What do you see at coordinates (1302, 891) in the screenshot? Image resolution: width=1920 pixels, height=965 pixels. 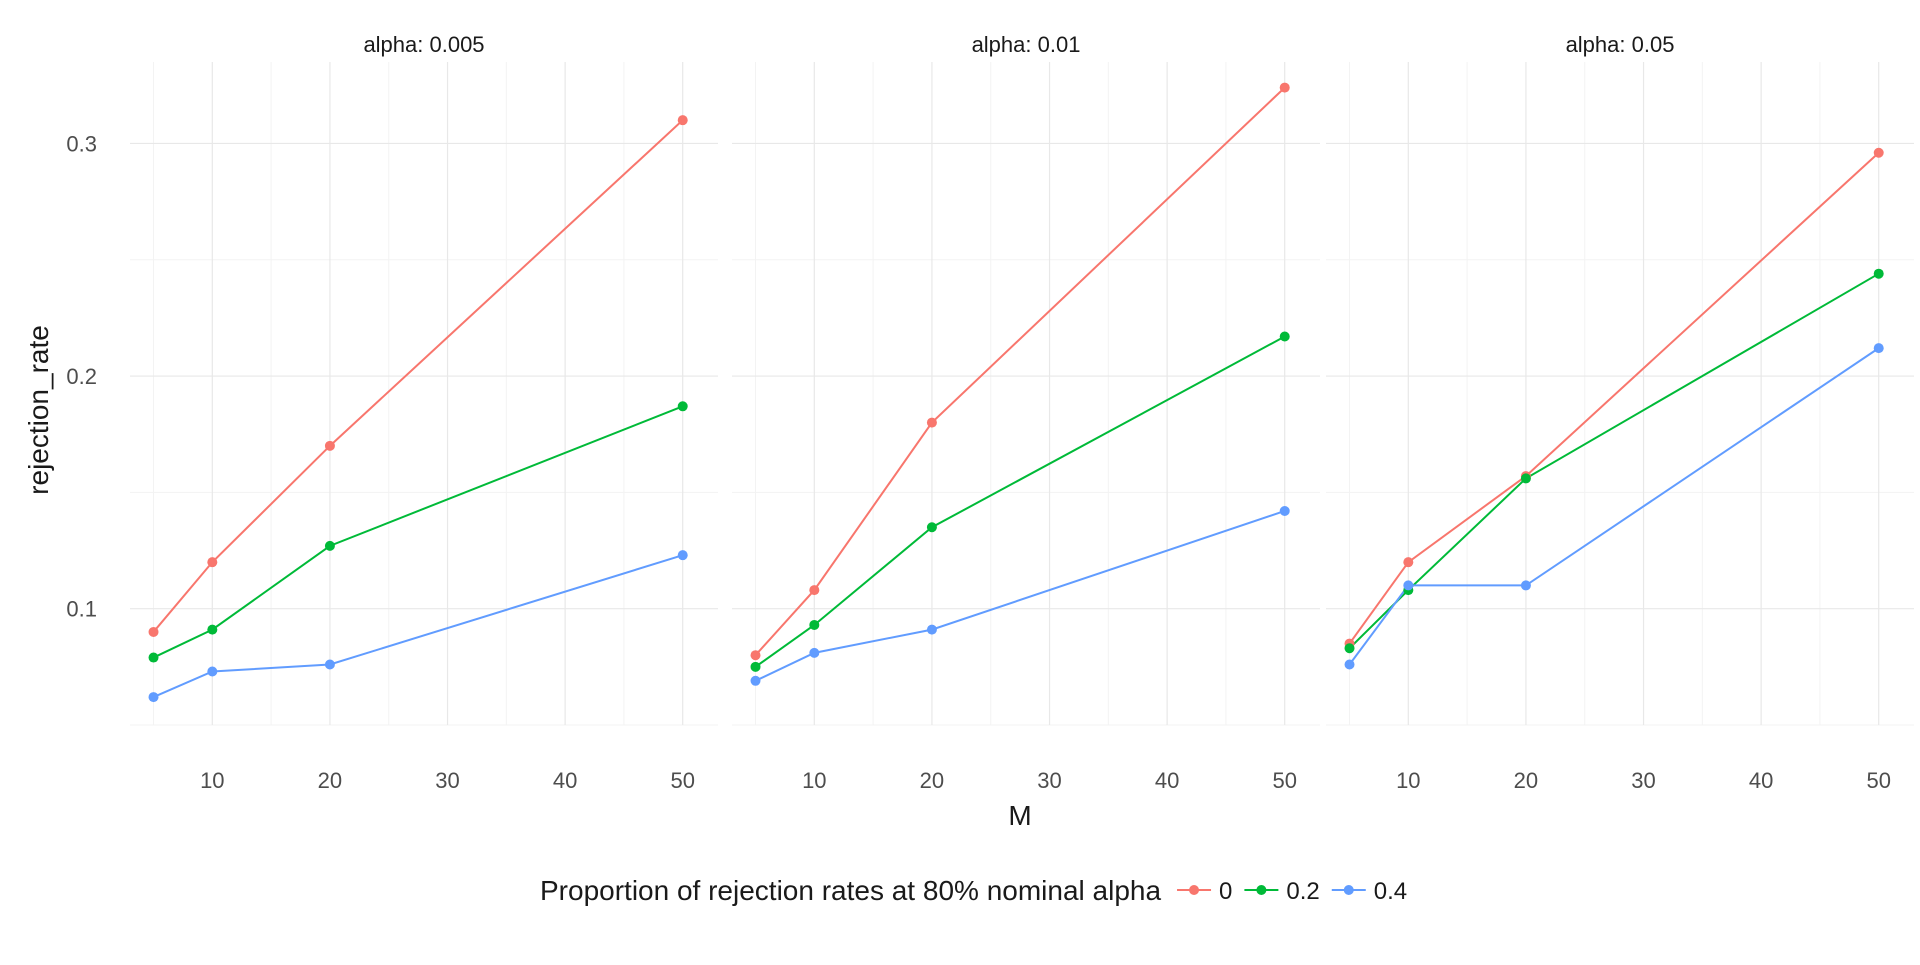 I see `legend-label: 0.2` at bounding box center [1302, 891].